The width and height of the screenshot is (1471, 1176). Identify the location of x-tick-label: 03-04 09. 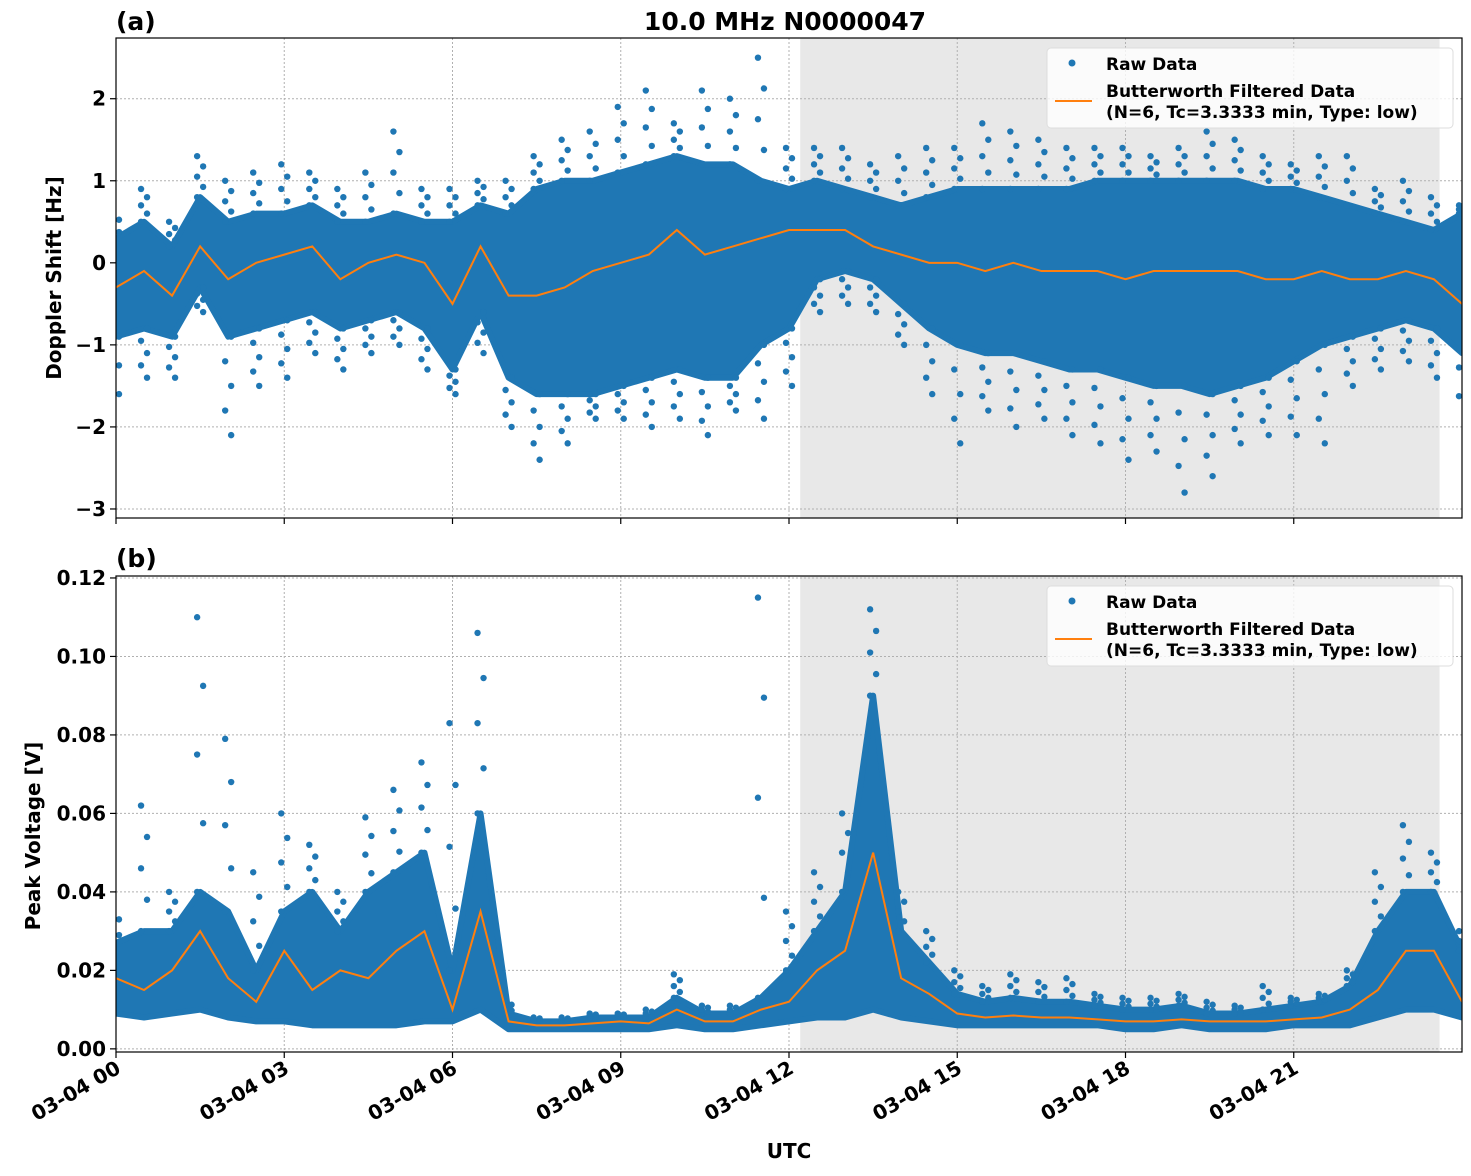
(581, 1091).